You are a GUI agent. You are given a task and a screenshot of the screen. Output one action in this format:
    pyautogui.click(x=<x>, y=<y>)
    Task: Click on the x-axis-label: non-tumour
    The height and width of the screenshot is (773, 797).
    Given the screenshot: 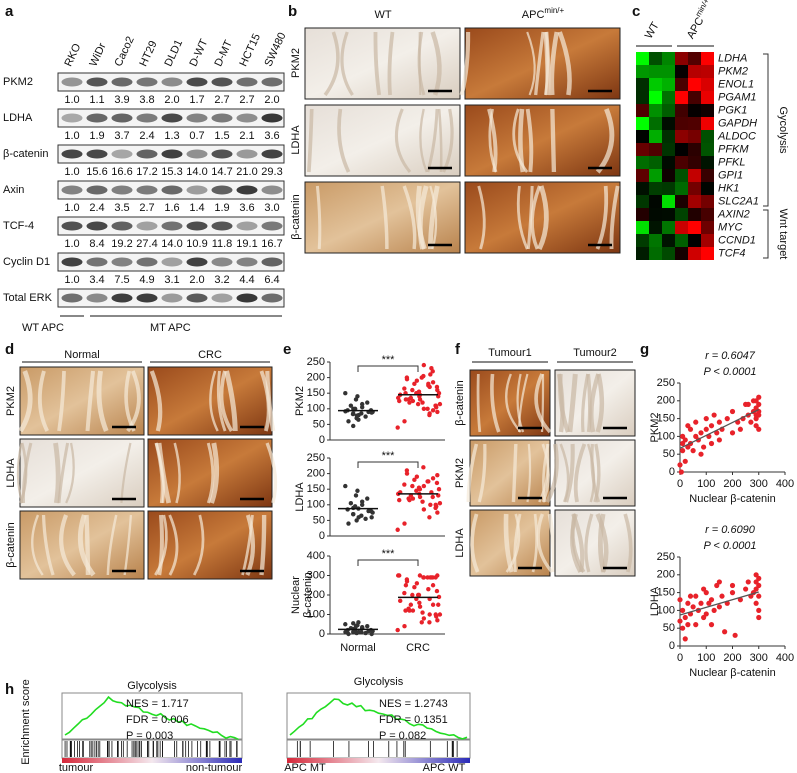 What is the action you would take?
    pyautogui.click(x=214, y=767)
    